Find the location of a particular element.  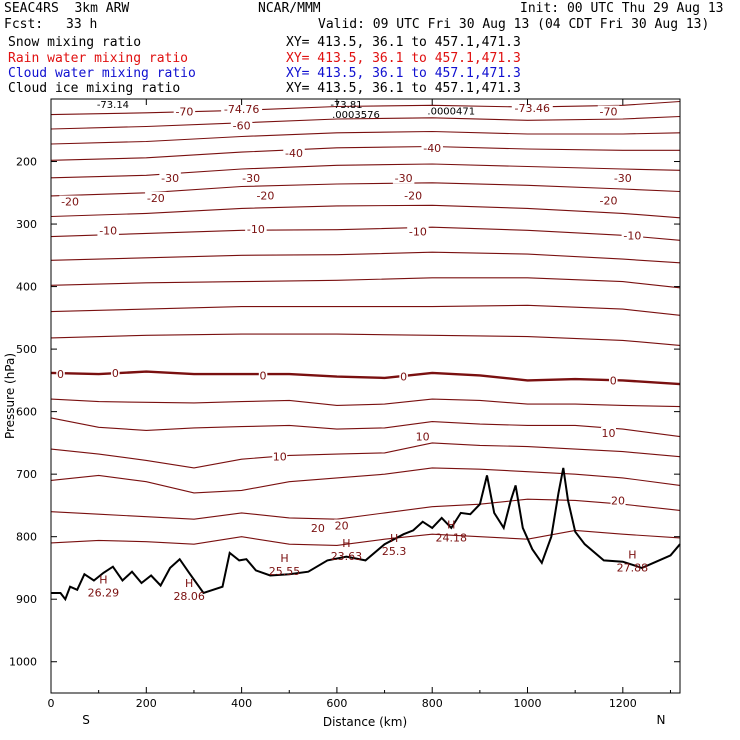

high-value-label: 25.55 is located at coordinates (285, 571).